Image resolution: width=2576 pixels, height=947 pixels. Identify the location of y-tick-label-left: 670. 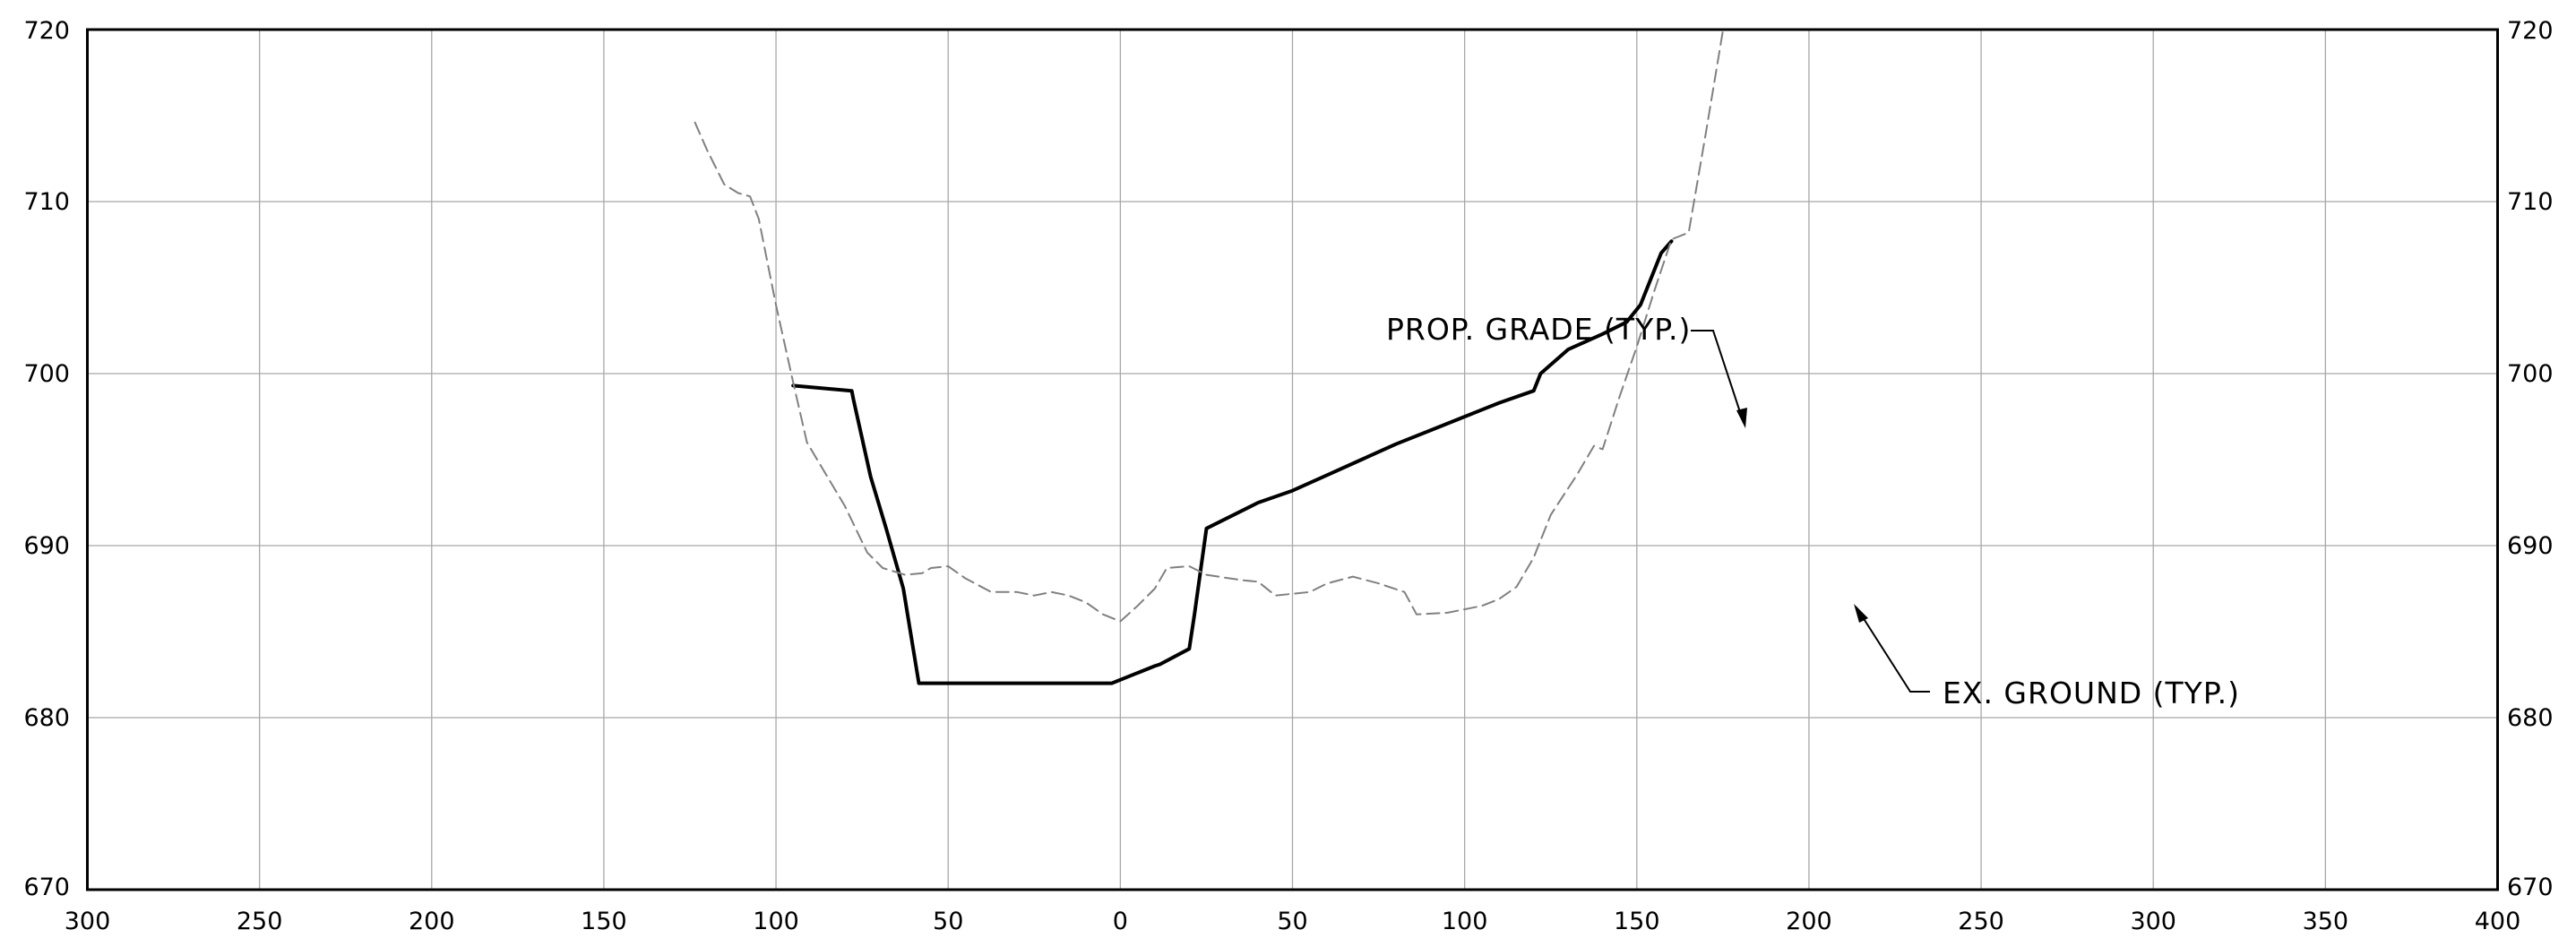
(46, 887).